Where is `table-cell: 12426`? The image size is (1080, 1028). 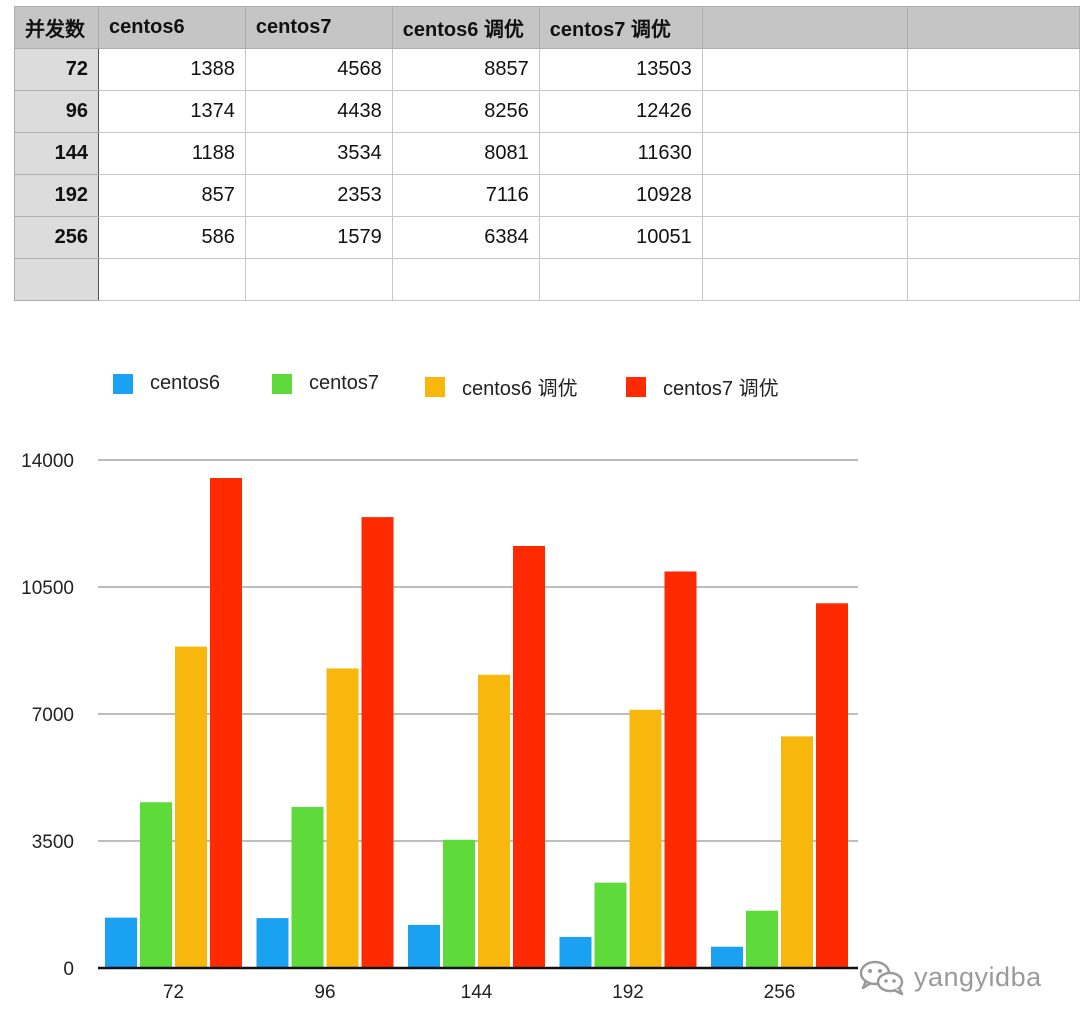
table-cell: 12426 is located at coordinates (620, 111).